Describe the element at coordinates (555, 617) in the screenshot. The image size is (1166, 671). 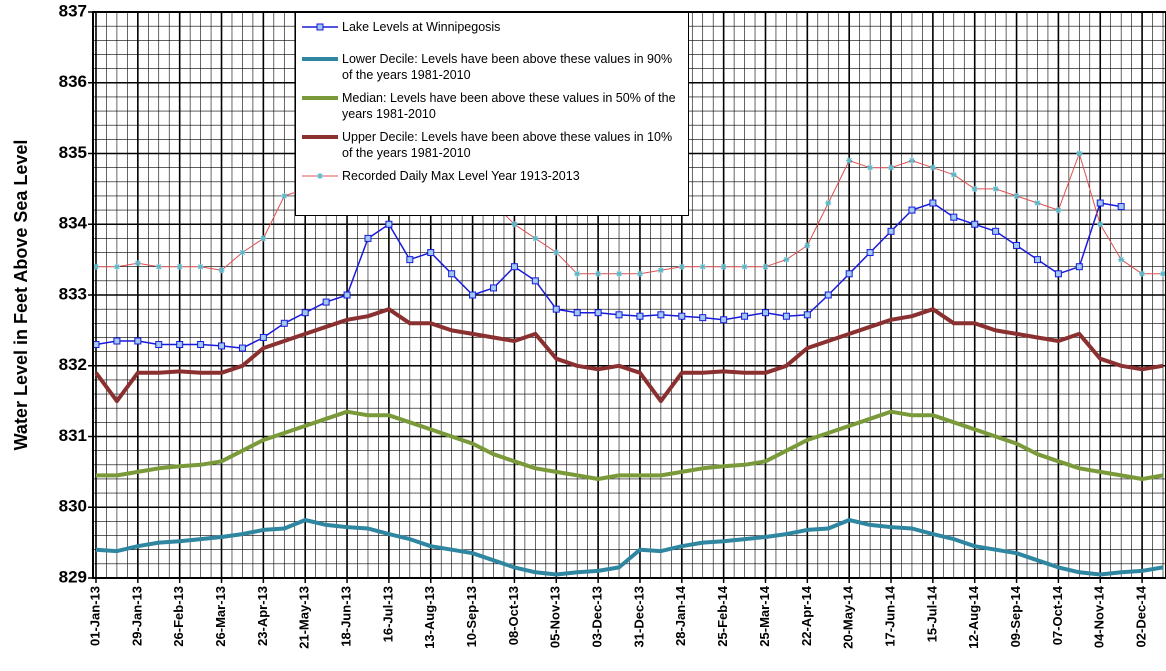
I see `x-tick-label: 05-Nov-13` at that location.